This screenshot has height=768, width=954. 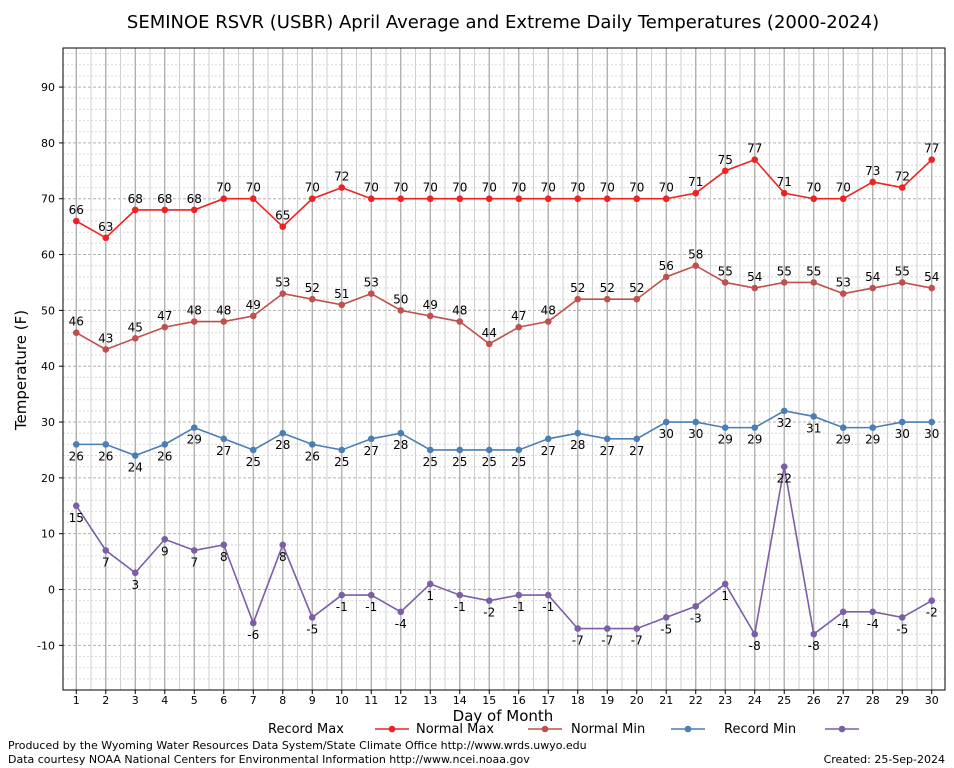 What do you see at coordinates (400, 445) in the screenshot?
I see `data-label: 28` at bounding box center [400, 445].